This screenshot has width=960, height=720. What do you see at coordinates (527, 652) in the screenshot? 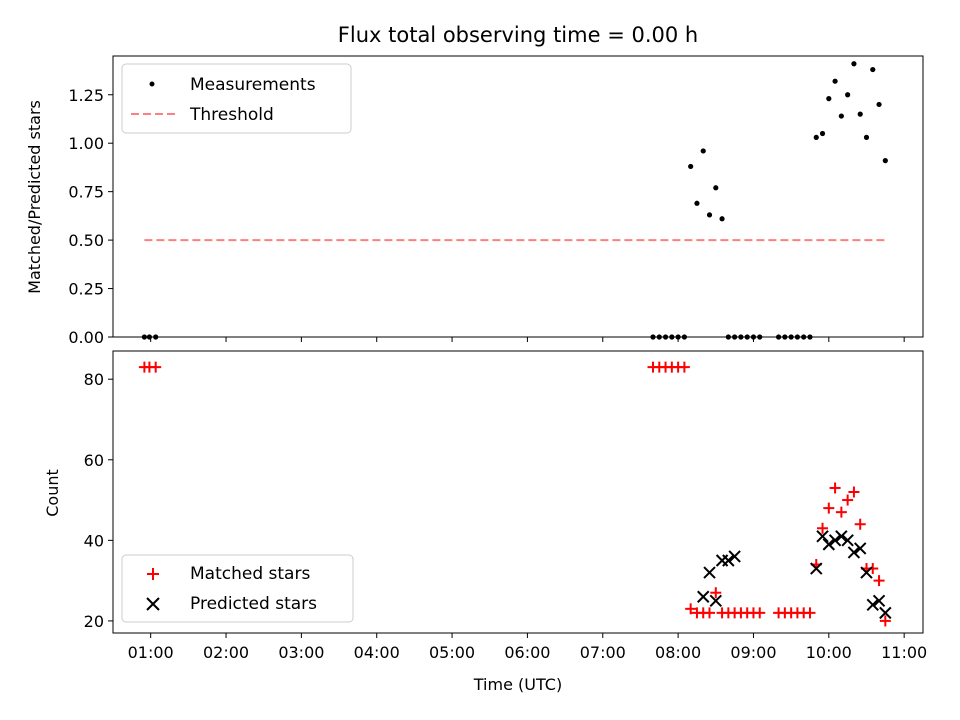
I see `x-tick-label: 06:00` at bounding box center [527, 652].